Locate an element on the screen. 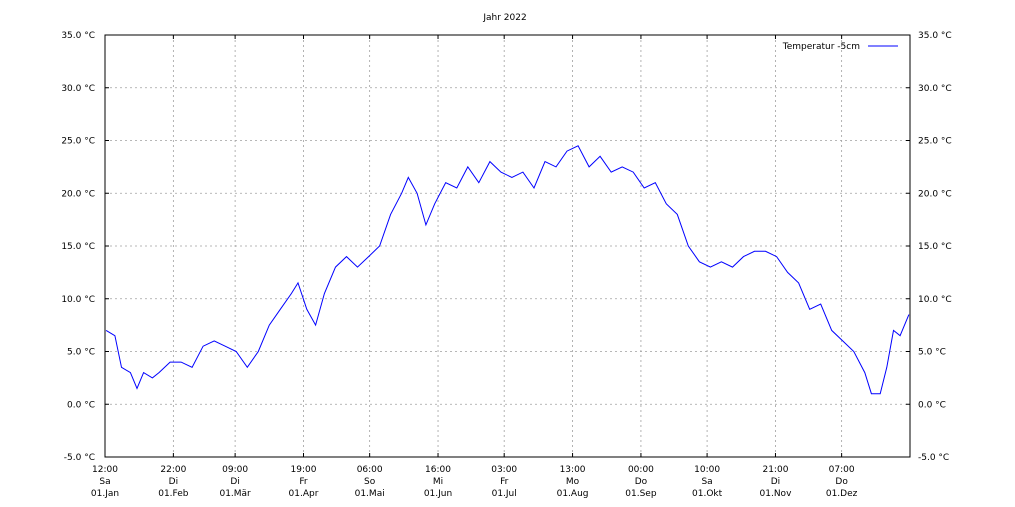 This screenshot has height=507, width=1015. y-tick-label-right: 0.0 °C is located at coordinates (932, 405).